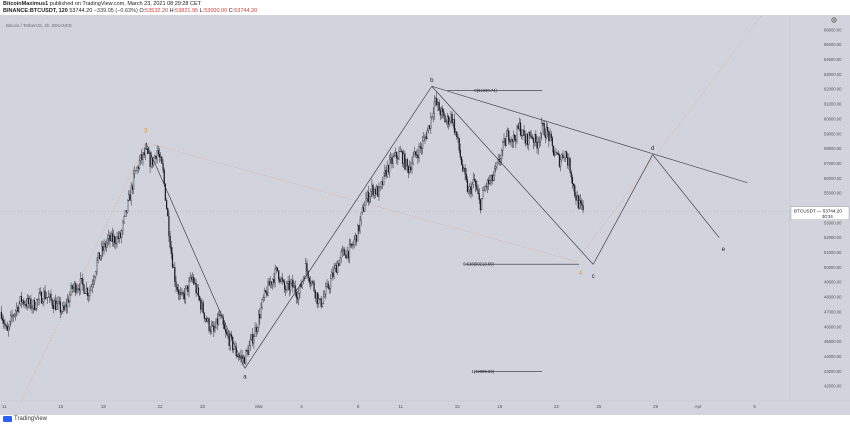 This screenshot has height=426, width=850. I want to click on tradingview-logo: TradingView, so click(25, 419).